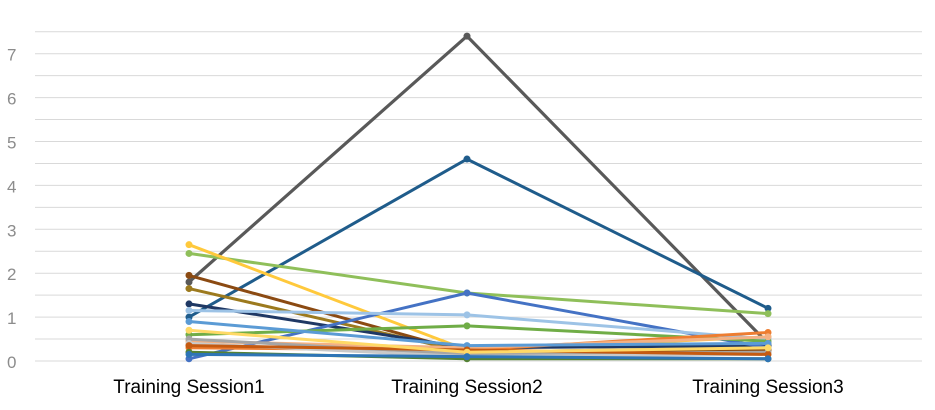 The width and height of the screenshot is (935, 410). Describe the element at coordinates (11, 230) in the screenshot. I see `y-tick-label: 3` at that location.